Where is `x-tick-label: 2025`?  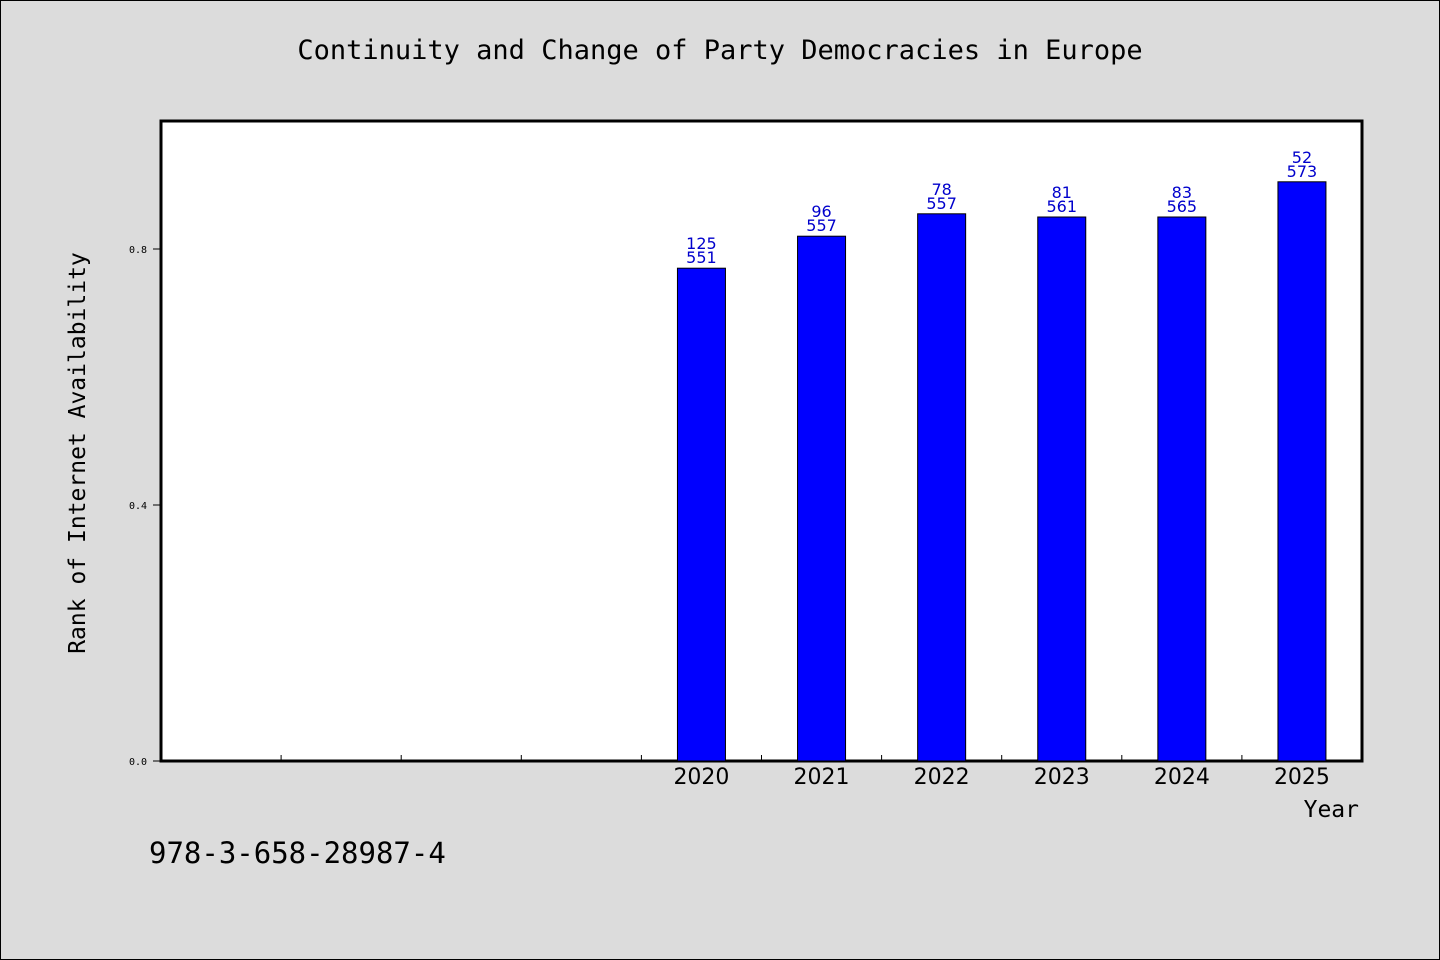 x-tick-label: 2025 is located at coordinates (1302, 777).